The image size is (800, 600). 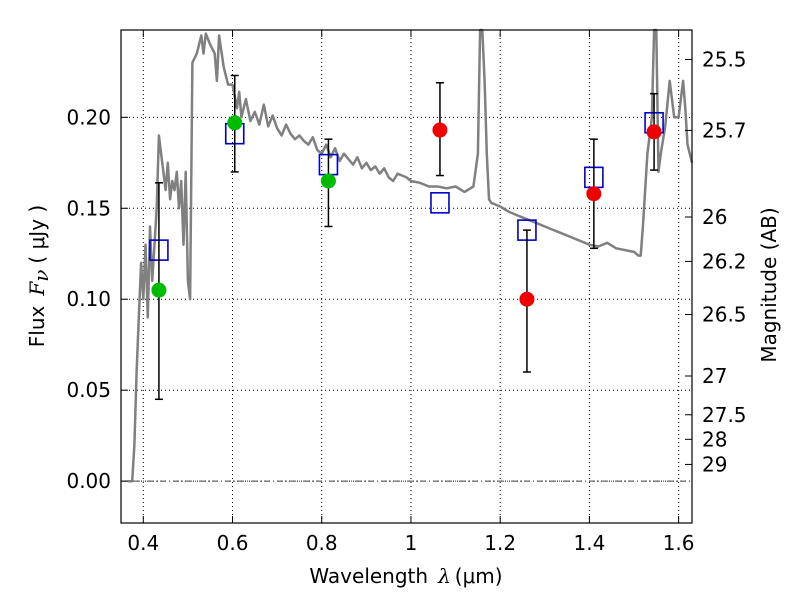 What do you see at coordinates (322, 543) in the screenshot?
I see `x-tick-label: 0.8` at bounding box center [322, 543].